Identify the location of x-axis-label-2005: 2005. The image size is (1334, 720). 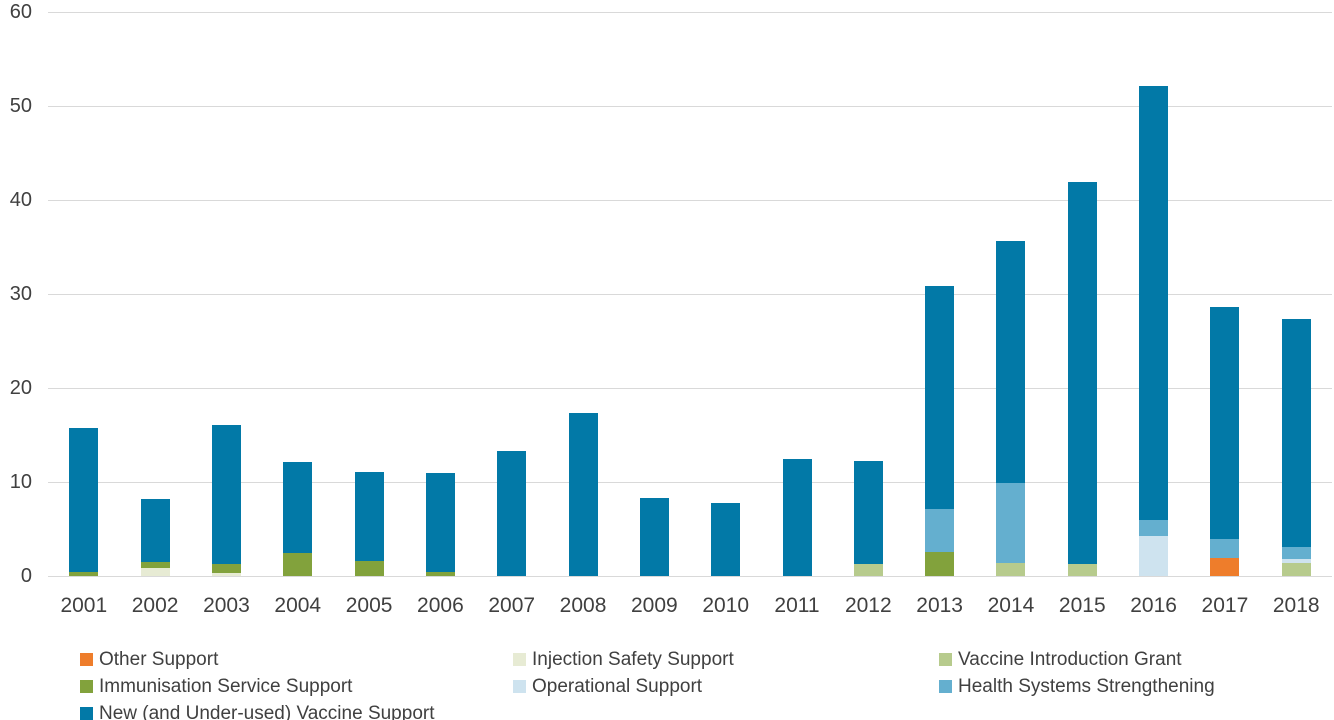
(369, 605).